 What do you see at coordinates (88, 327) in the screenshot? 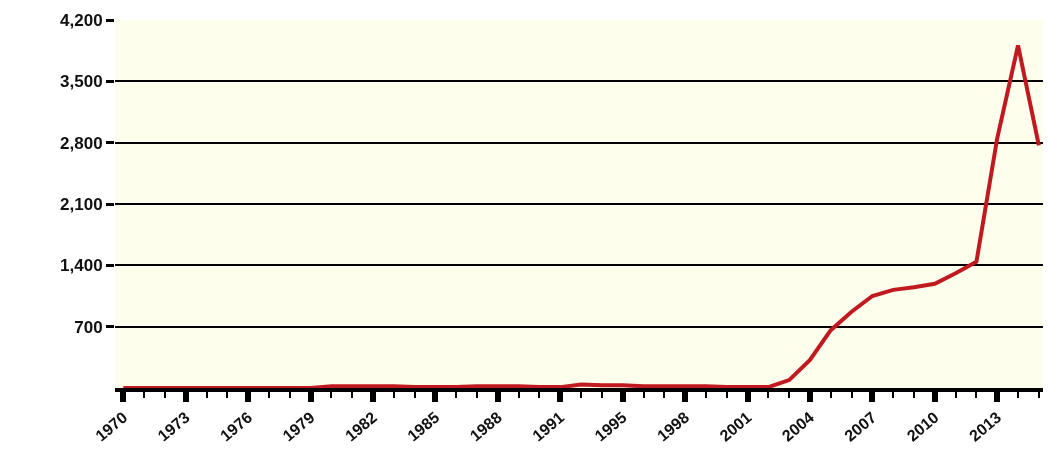
I see `y-tick-label: 700` at bounding box center [88, 327].